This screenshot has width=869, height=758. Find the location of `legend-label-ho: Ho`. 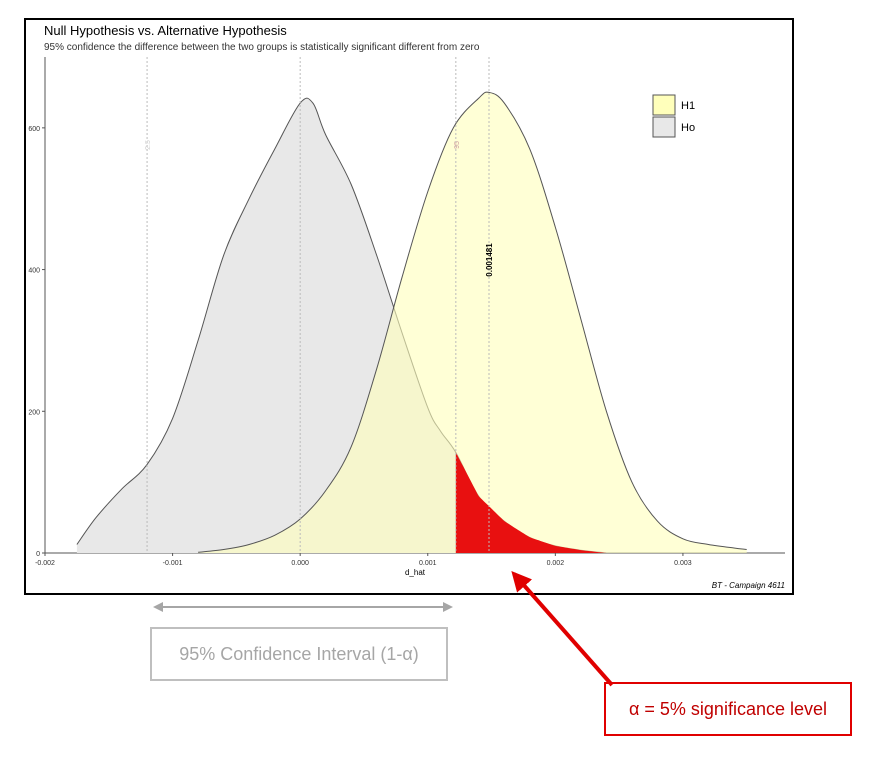

legend-label-ho: Ho is located at coordinates (688, 128).